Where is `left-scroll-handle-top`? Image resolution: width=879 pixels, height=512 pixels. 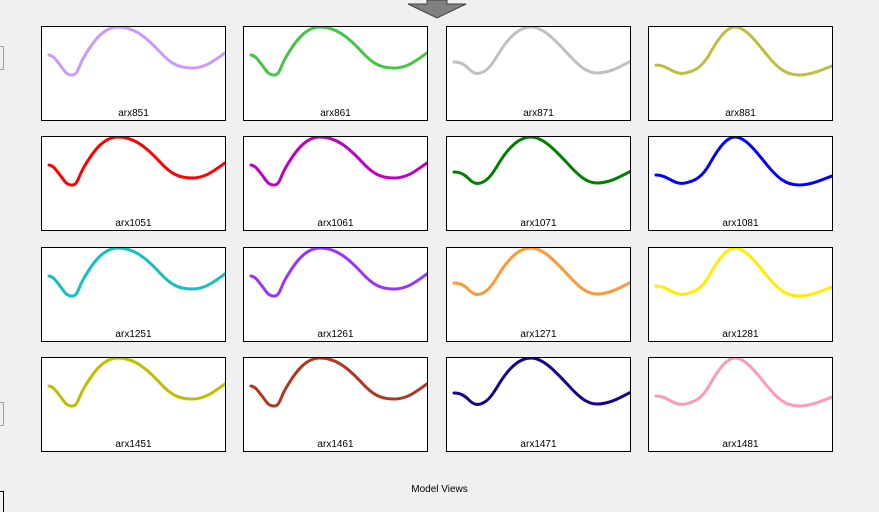
left-scroll-handle-top is located at coordinates (2, 58).